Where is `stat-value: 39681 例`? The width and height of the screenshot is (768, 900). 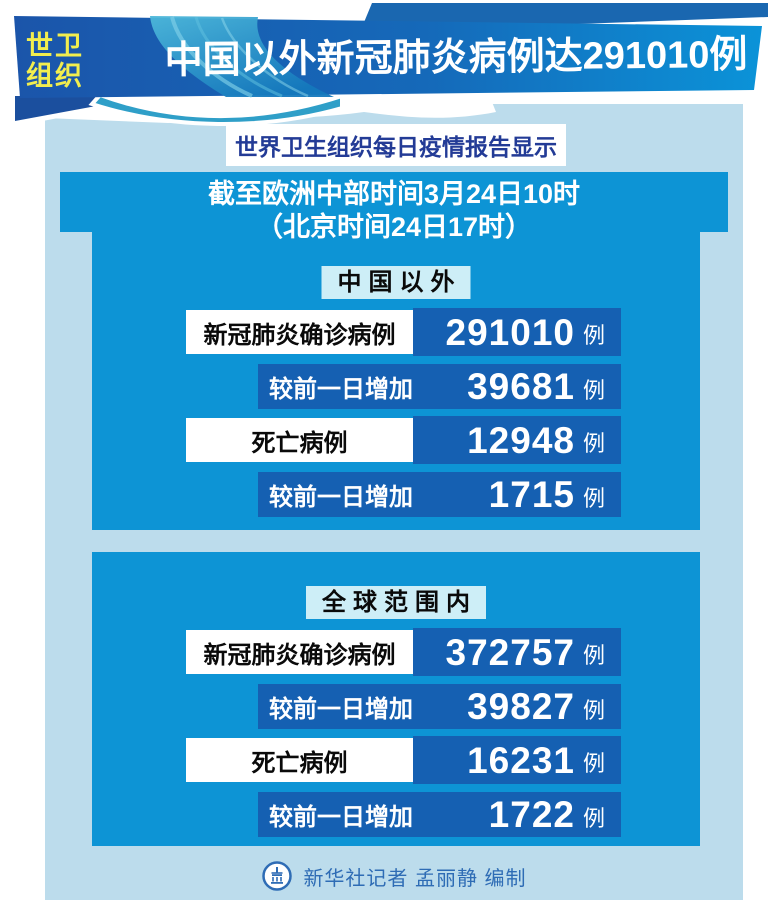
stat-value: 39681 例 is located at coordinates (536, 386).